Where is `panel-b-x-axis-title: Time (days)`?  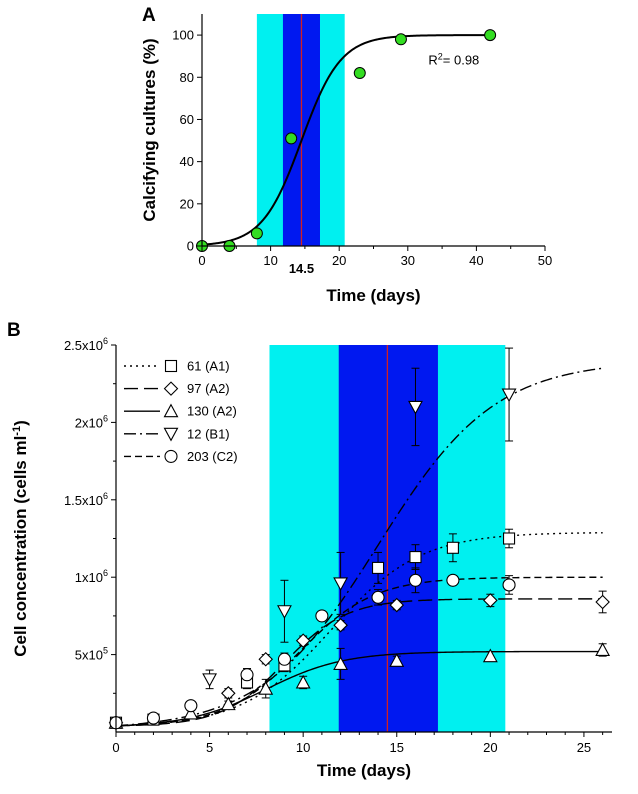
panel-b-x-axis-title: Time (days) is located at coordinates (364, 770).